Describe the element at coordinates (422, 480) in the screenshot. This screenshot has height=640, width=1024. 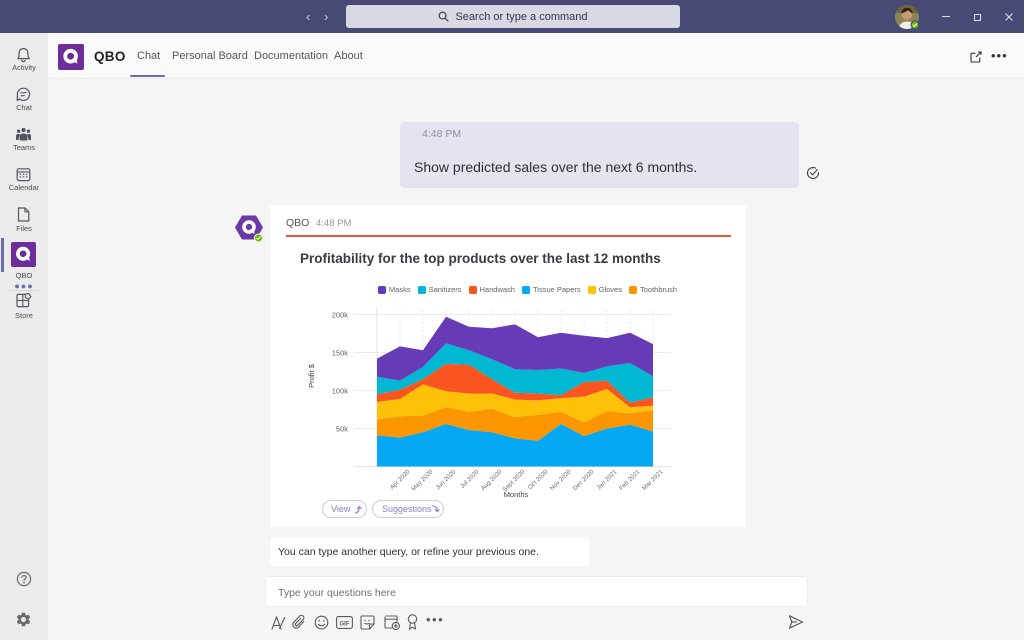
I see `svg-text: May 2020` at that location.